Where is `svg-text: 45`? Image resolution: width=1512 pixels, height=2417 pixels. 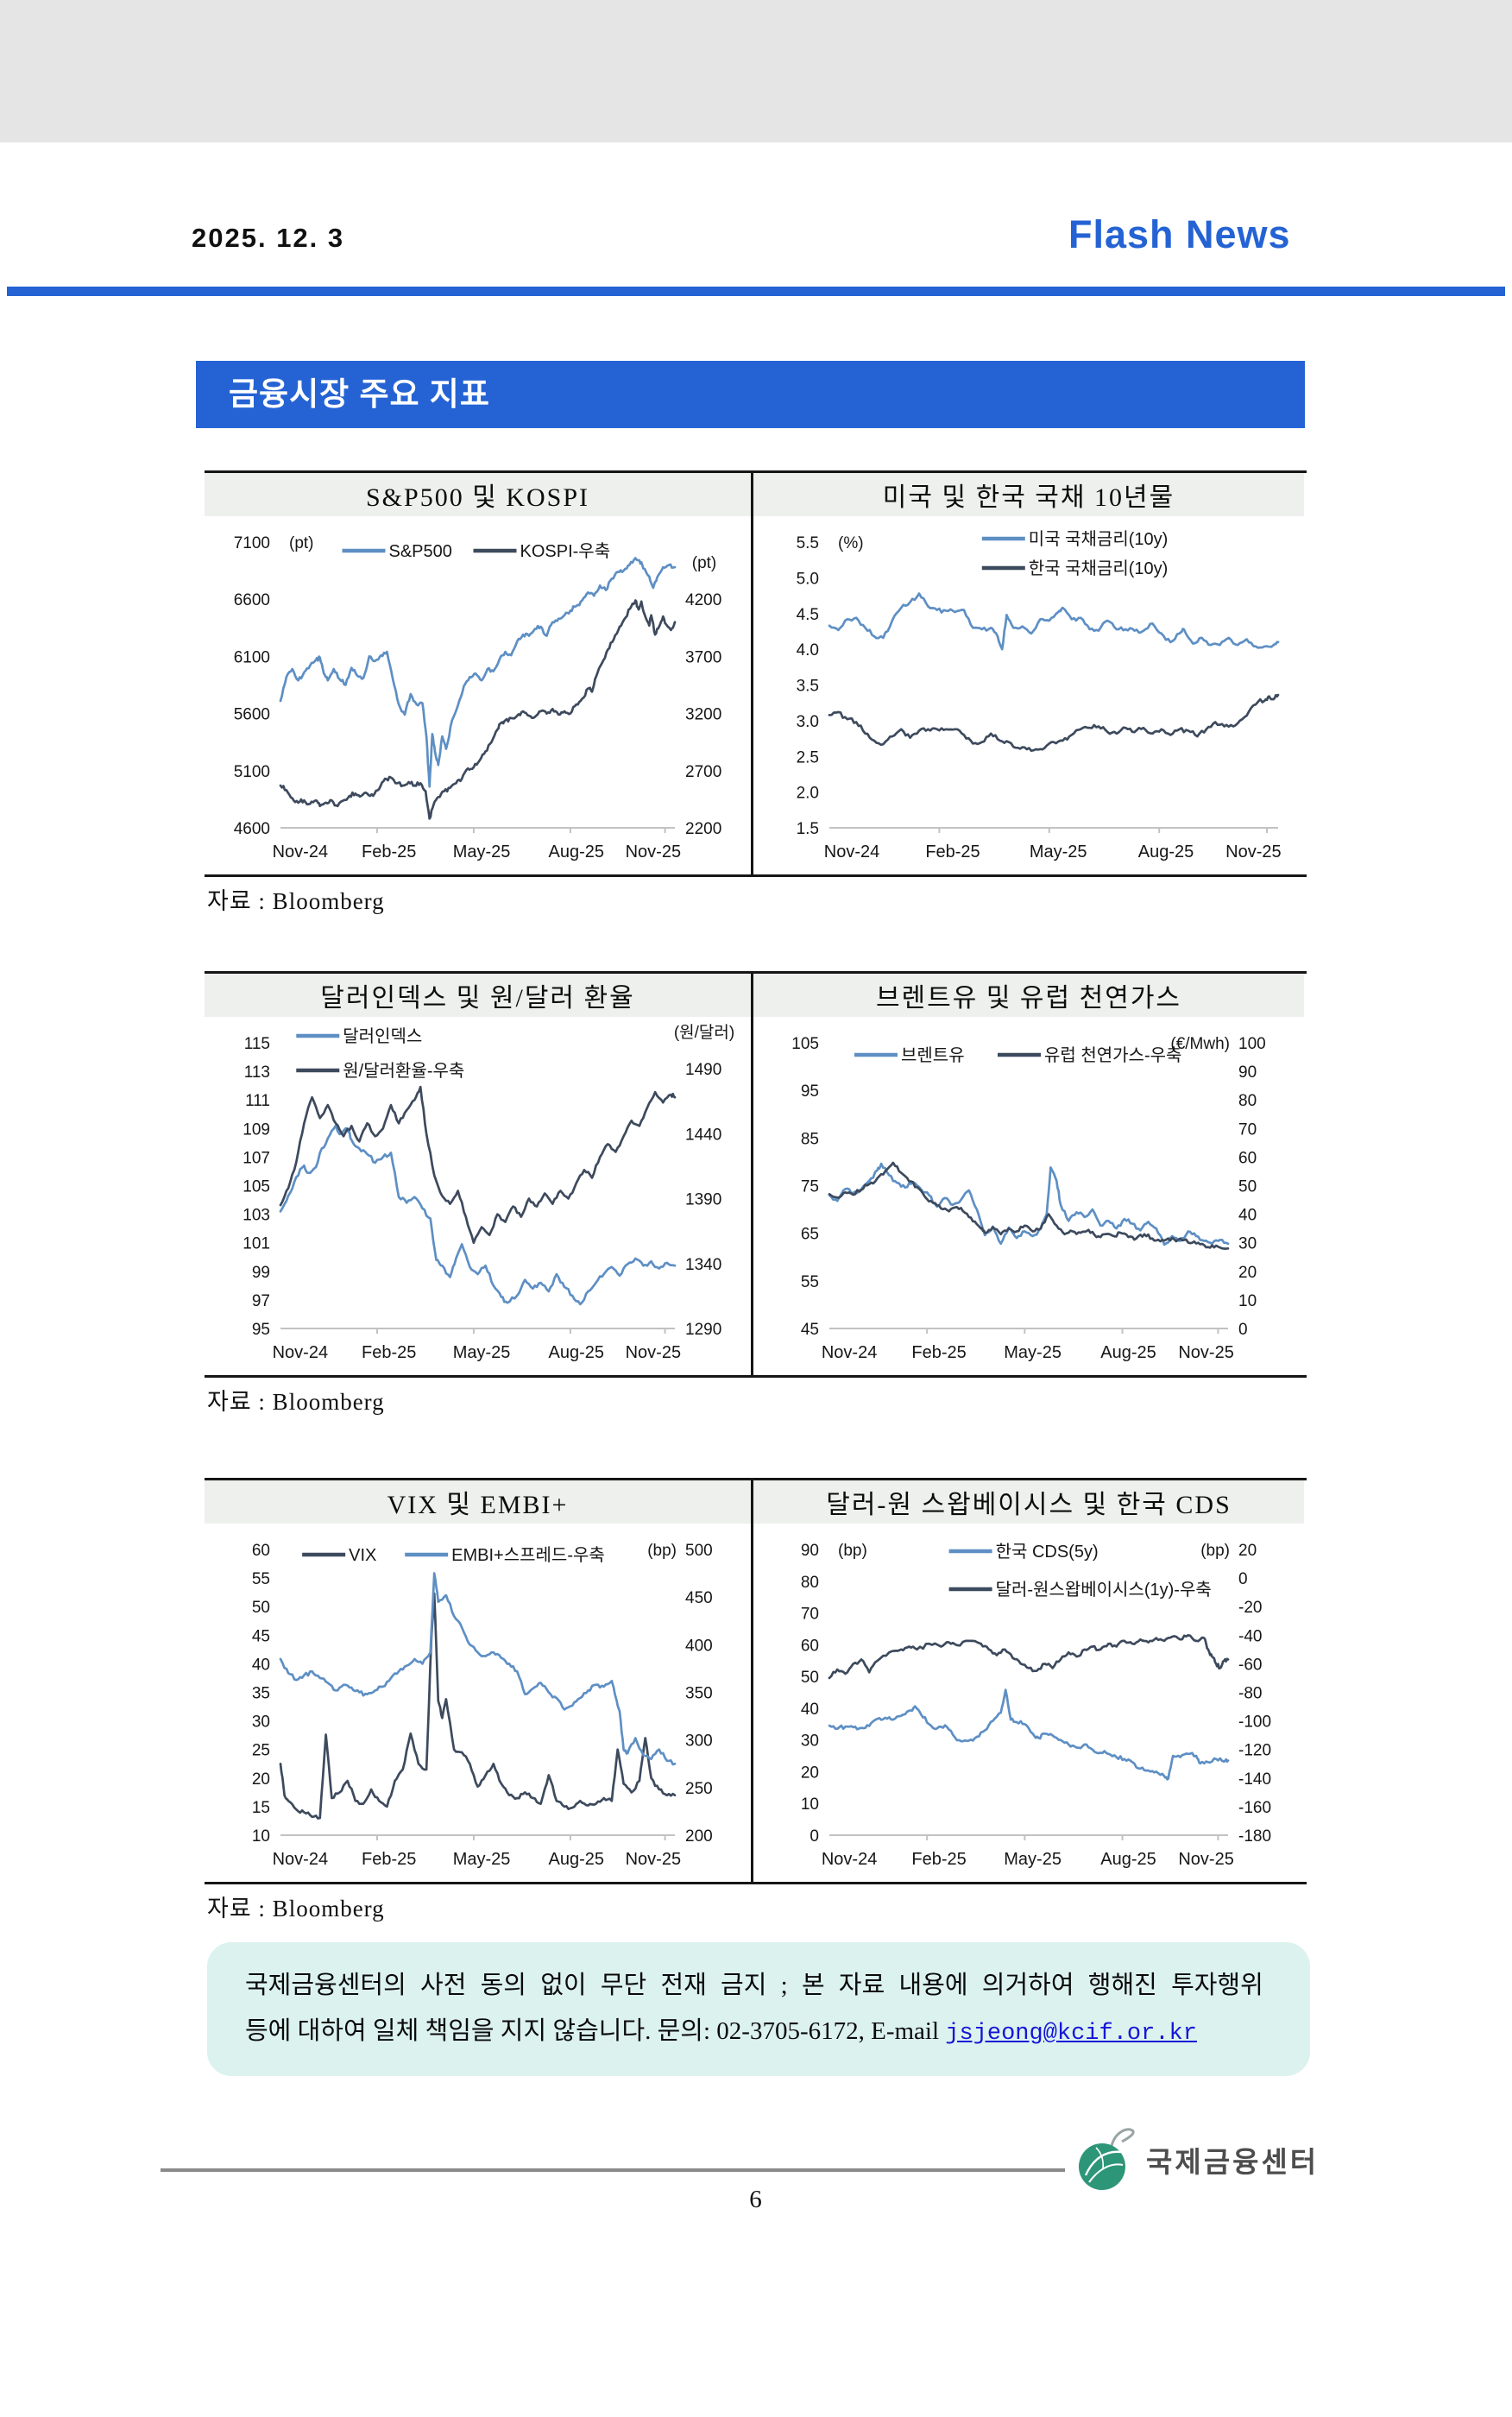 svg-text: 45 is located at coordinates (810, 1330).